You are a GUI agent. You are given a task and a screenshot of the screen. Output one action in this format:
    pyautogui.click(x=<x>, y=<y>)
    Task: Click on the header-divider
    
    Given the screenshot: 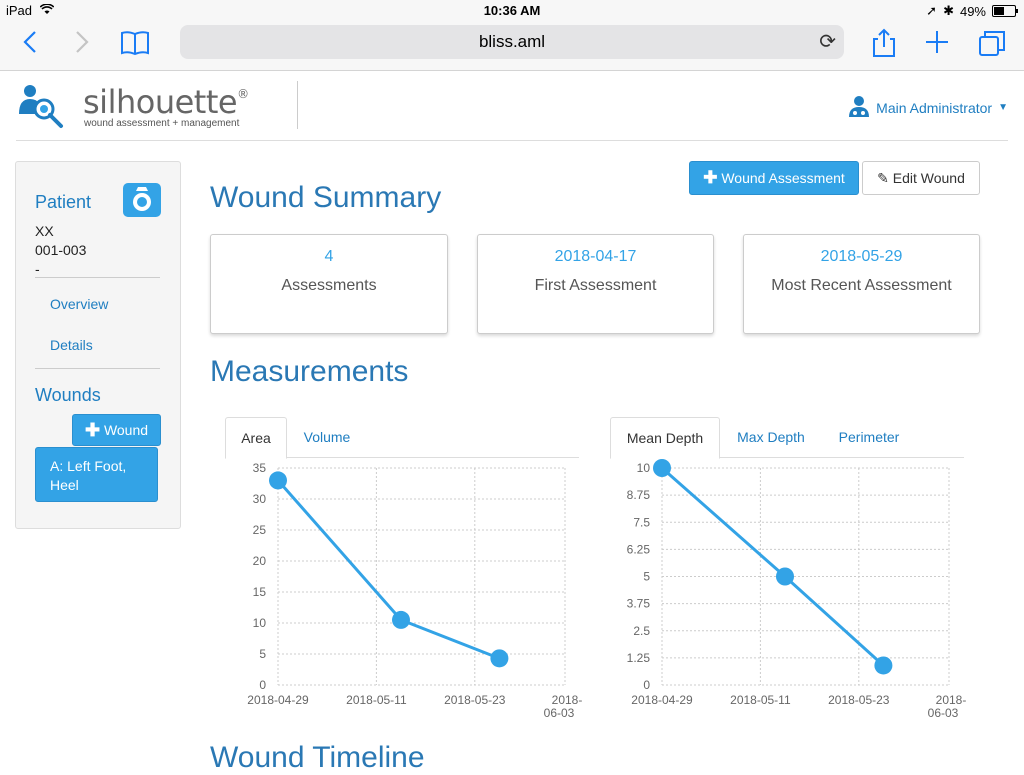 What is the action you would take?
    pyautogui.click(x=297, y=105)
    